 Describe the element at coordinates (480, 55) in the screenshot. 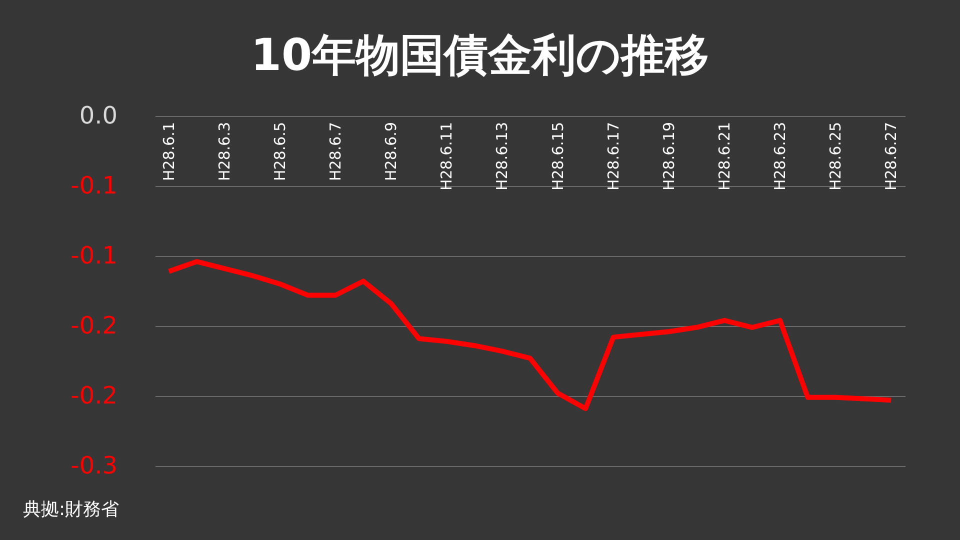

I see `chart-title: 10年物国債金利の推移` at that location.